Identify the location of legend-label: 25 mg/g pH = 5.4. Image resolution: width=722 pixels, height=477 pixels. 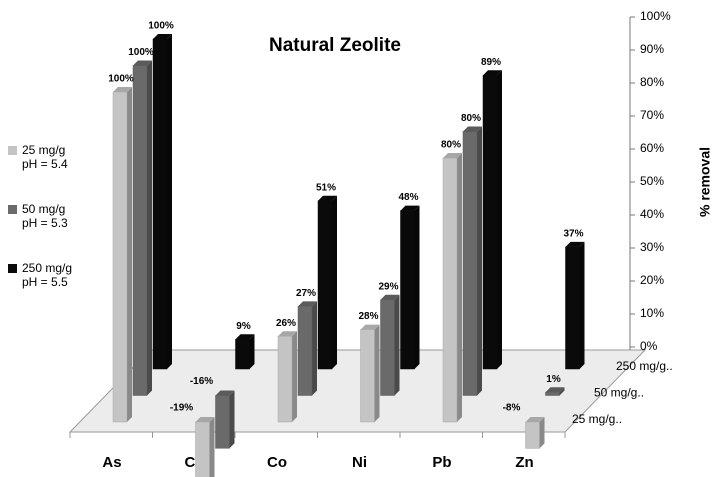
(45, 157).